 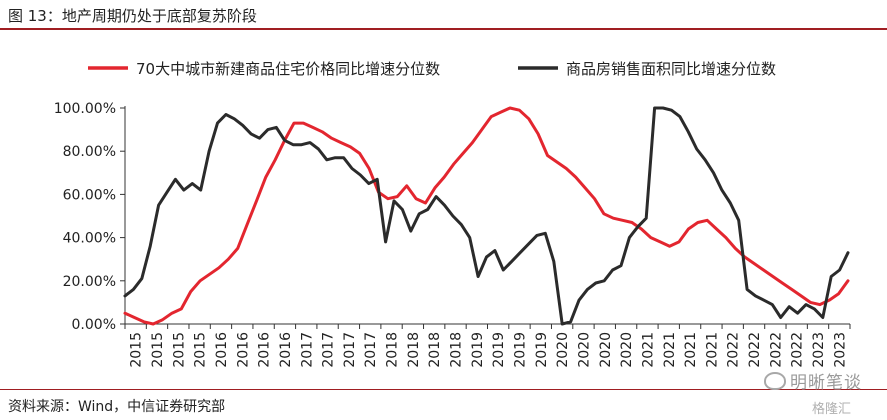 What do you see at coordinates (89, 152) in the screenshot?
I see `y-tick-label: 80.00%` at bounding box center [89, 152].